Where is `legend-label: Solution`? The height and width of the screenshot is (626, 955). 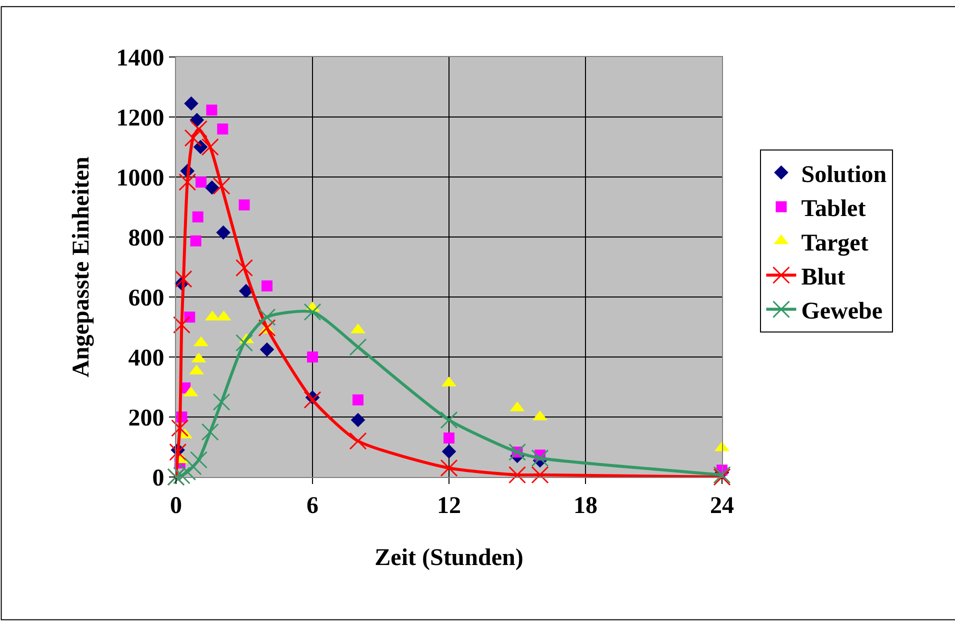
legend-label: Solution is located at coordinates (844, 175).